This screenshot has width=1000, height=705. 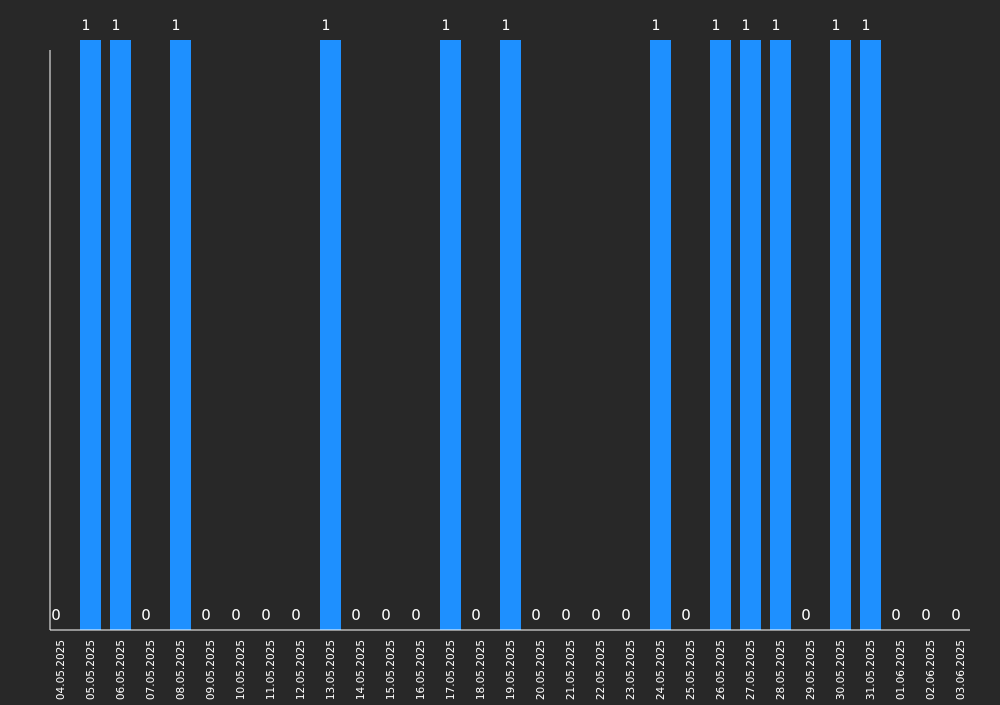 I want to click on x-tick-label: 14.05.2025, so click(x=361, y=670).